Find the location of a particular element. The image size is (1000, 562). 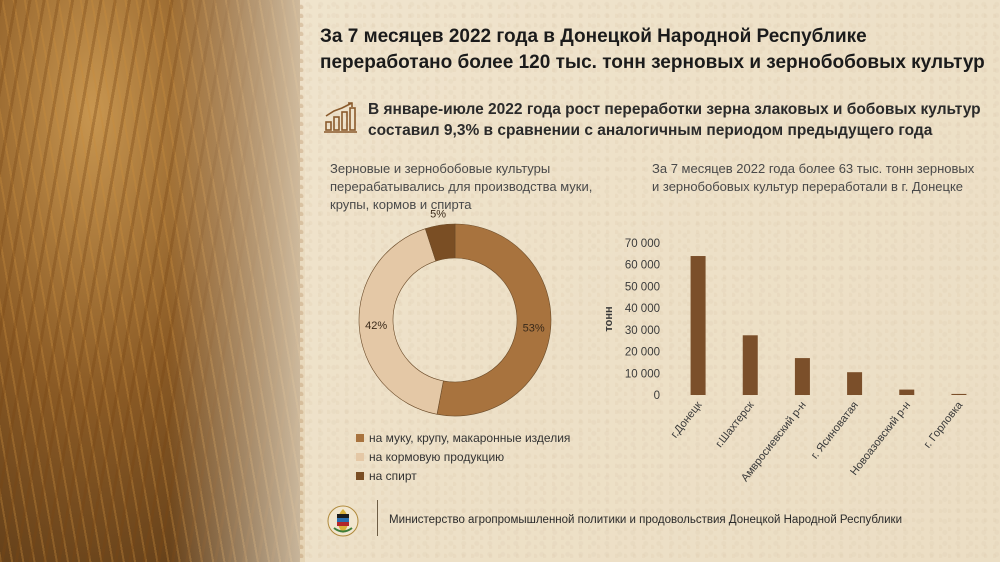

donut-value-label: 42% is located at coordinates (376, 326).